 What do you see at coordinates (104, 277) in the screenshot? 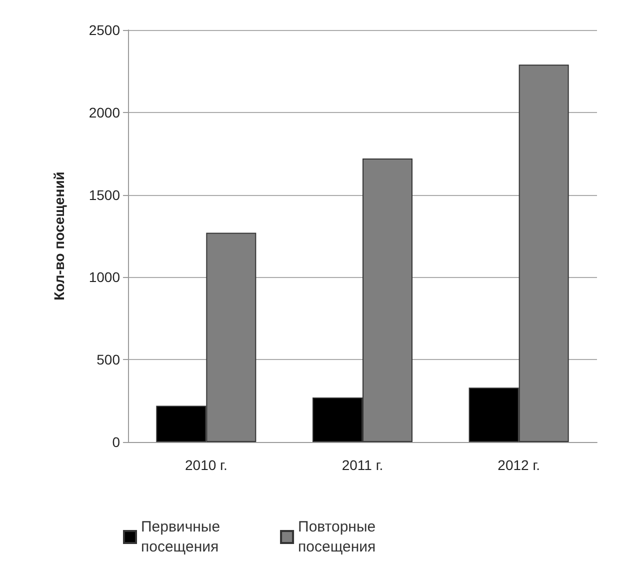
I see `y-tick-label: 1000` at bounding box center [104, 277].